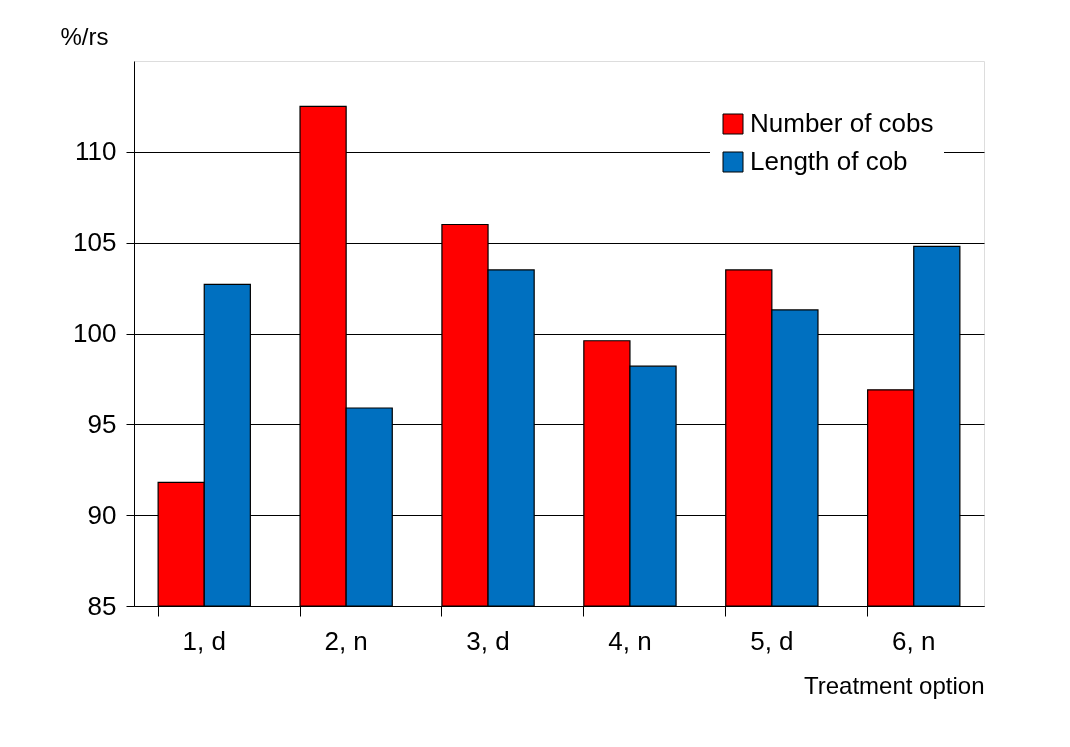  Describe the element at coordinates (102, 514) in the screenshot. I see `y-tick-label: 90` at that location.